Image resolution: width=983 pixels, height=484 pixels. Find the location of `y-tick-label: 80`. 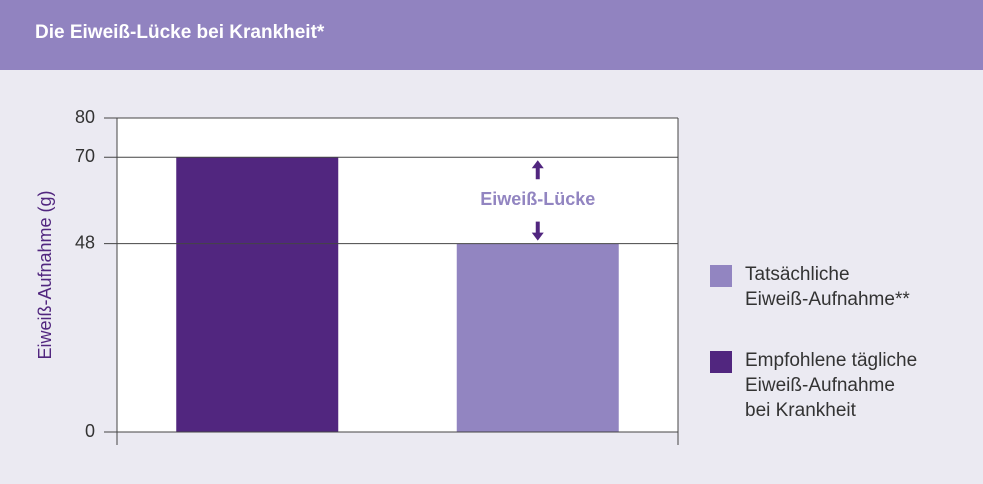

y-tick-label: 80 is located at coordinates (85, 117).